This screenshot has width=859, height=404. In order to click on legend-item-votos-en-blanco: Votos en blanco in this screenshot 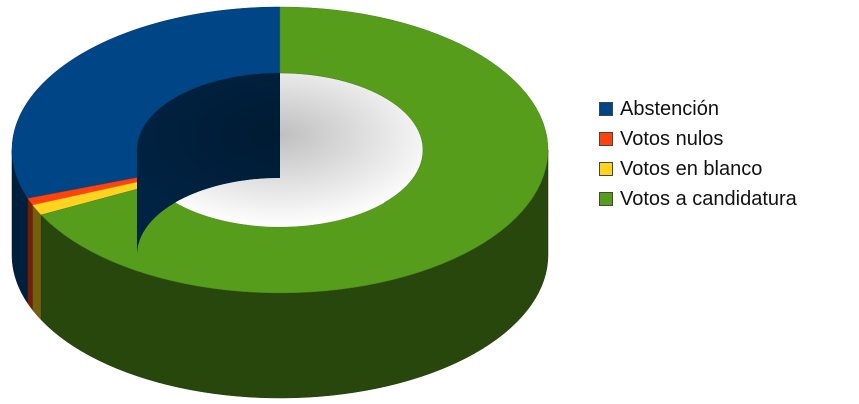, I will do `click(698, 169)`.